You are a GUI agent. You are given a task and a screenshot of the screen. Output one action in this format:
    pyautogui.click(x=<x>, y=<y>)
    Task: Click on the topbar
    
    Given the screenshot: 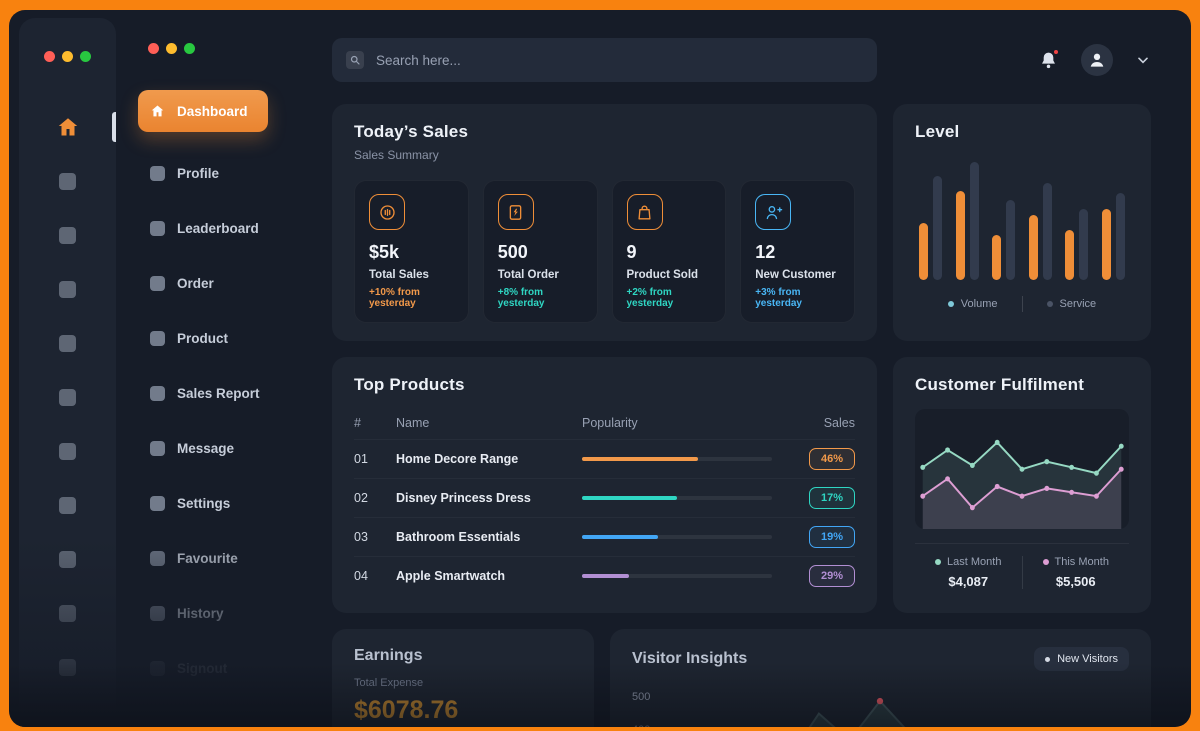 What is the action you would take?
    pyautogui.click(x=741, y=60)
    